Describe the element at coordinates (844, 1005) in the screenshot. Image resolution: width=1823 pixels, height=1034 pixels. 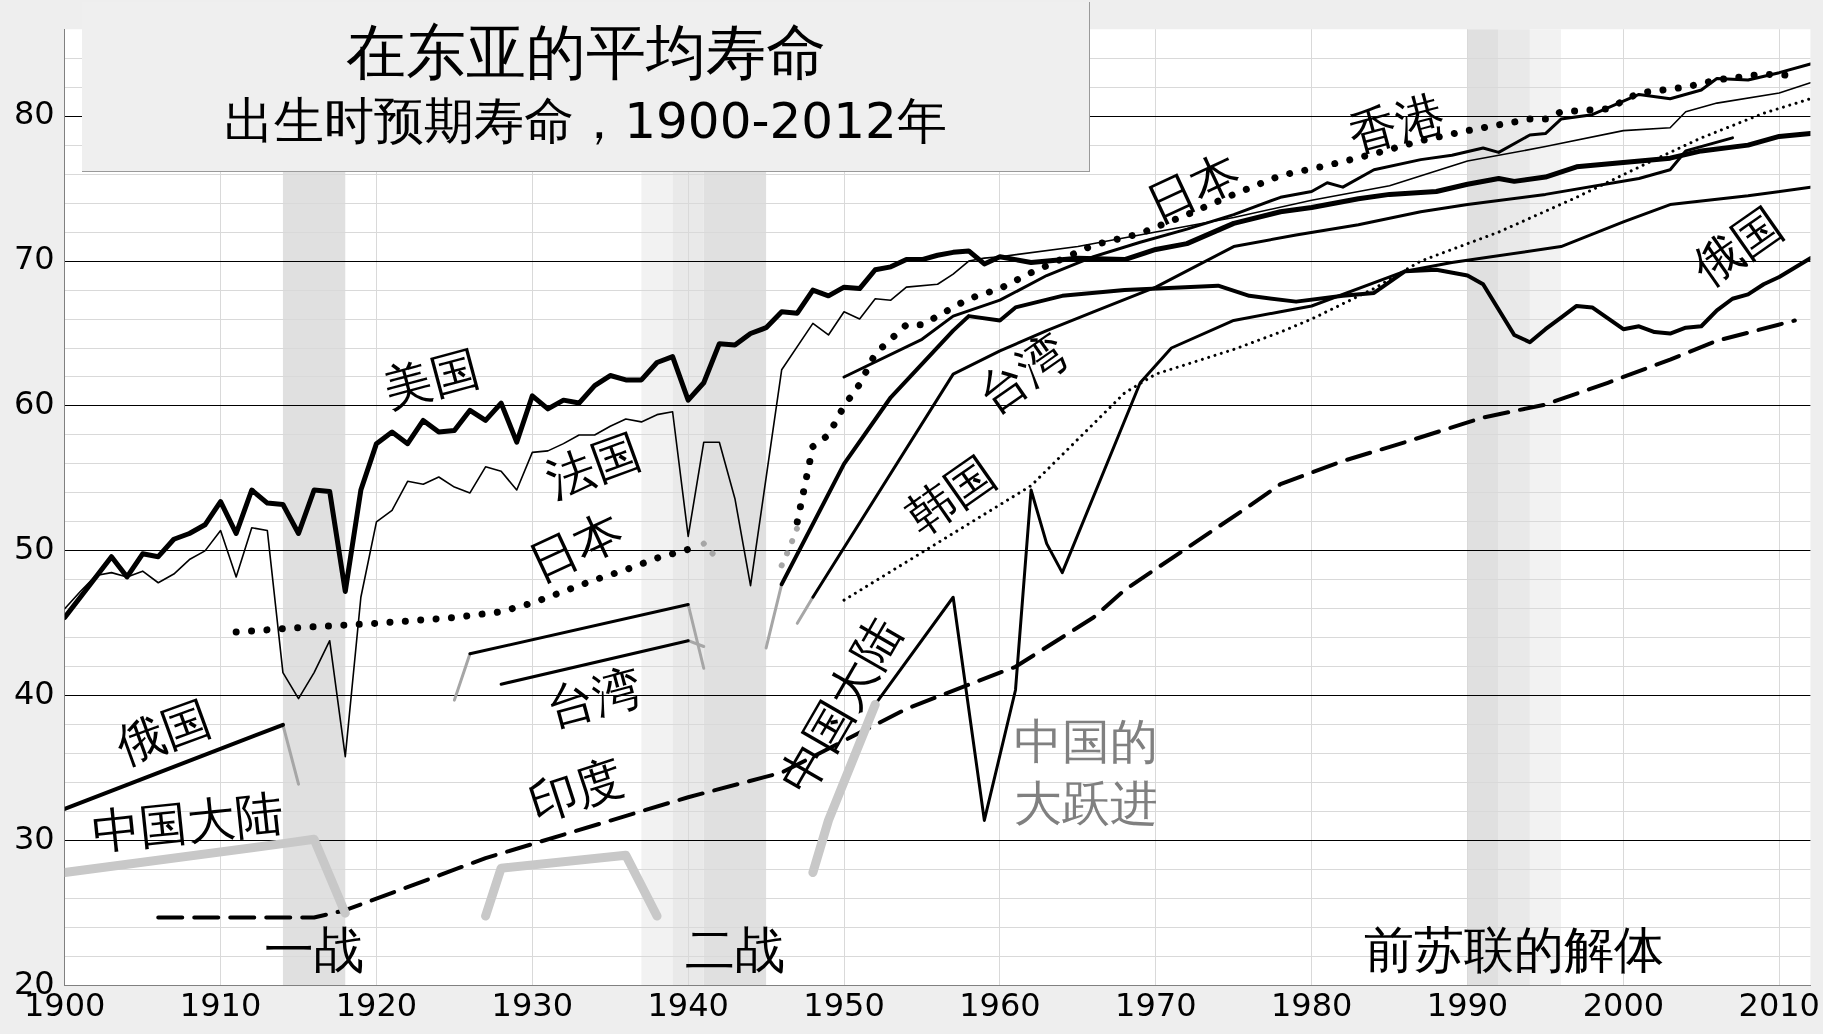
I see `x-tick-label: 1950` at that location.